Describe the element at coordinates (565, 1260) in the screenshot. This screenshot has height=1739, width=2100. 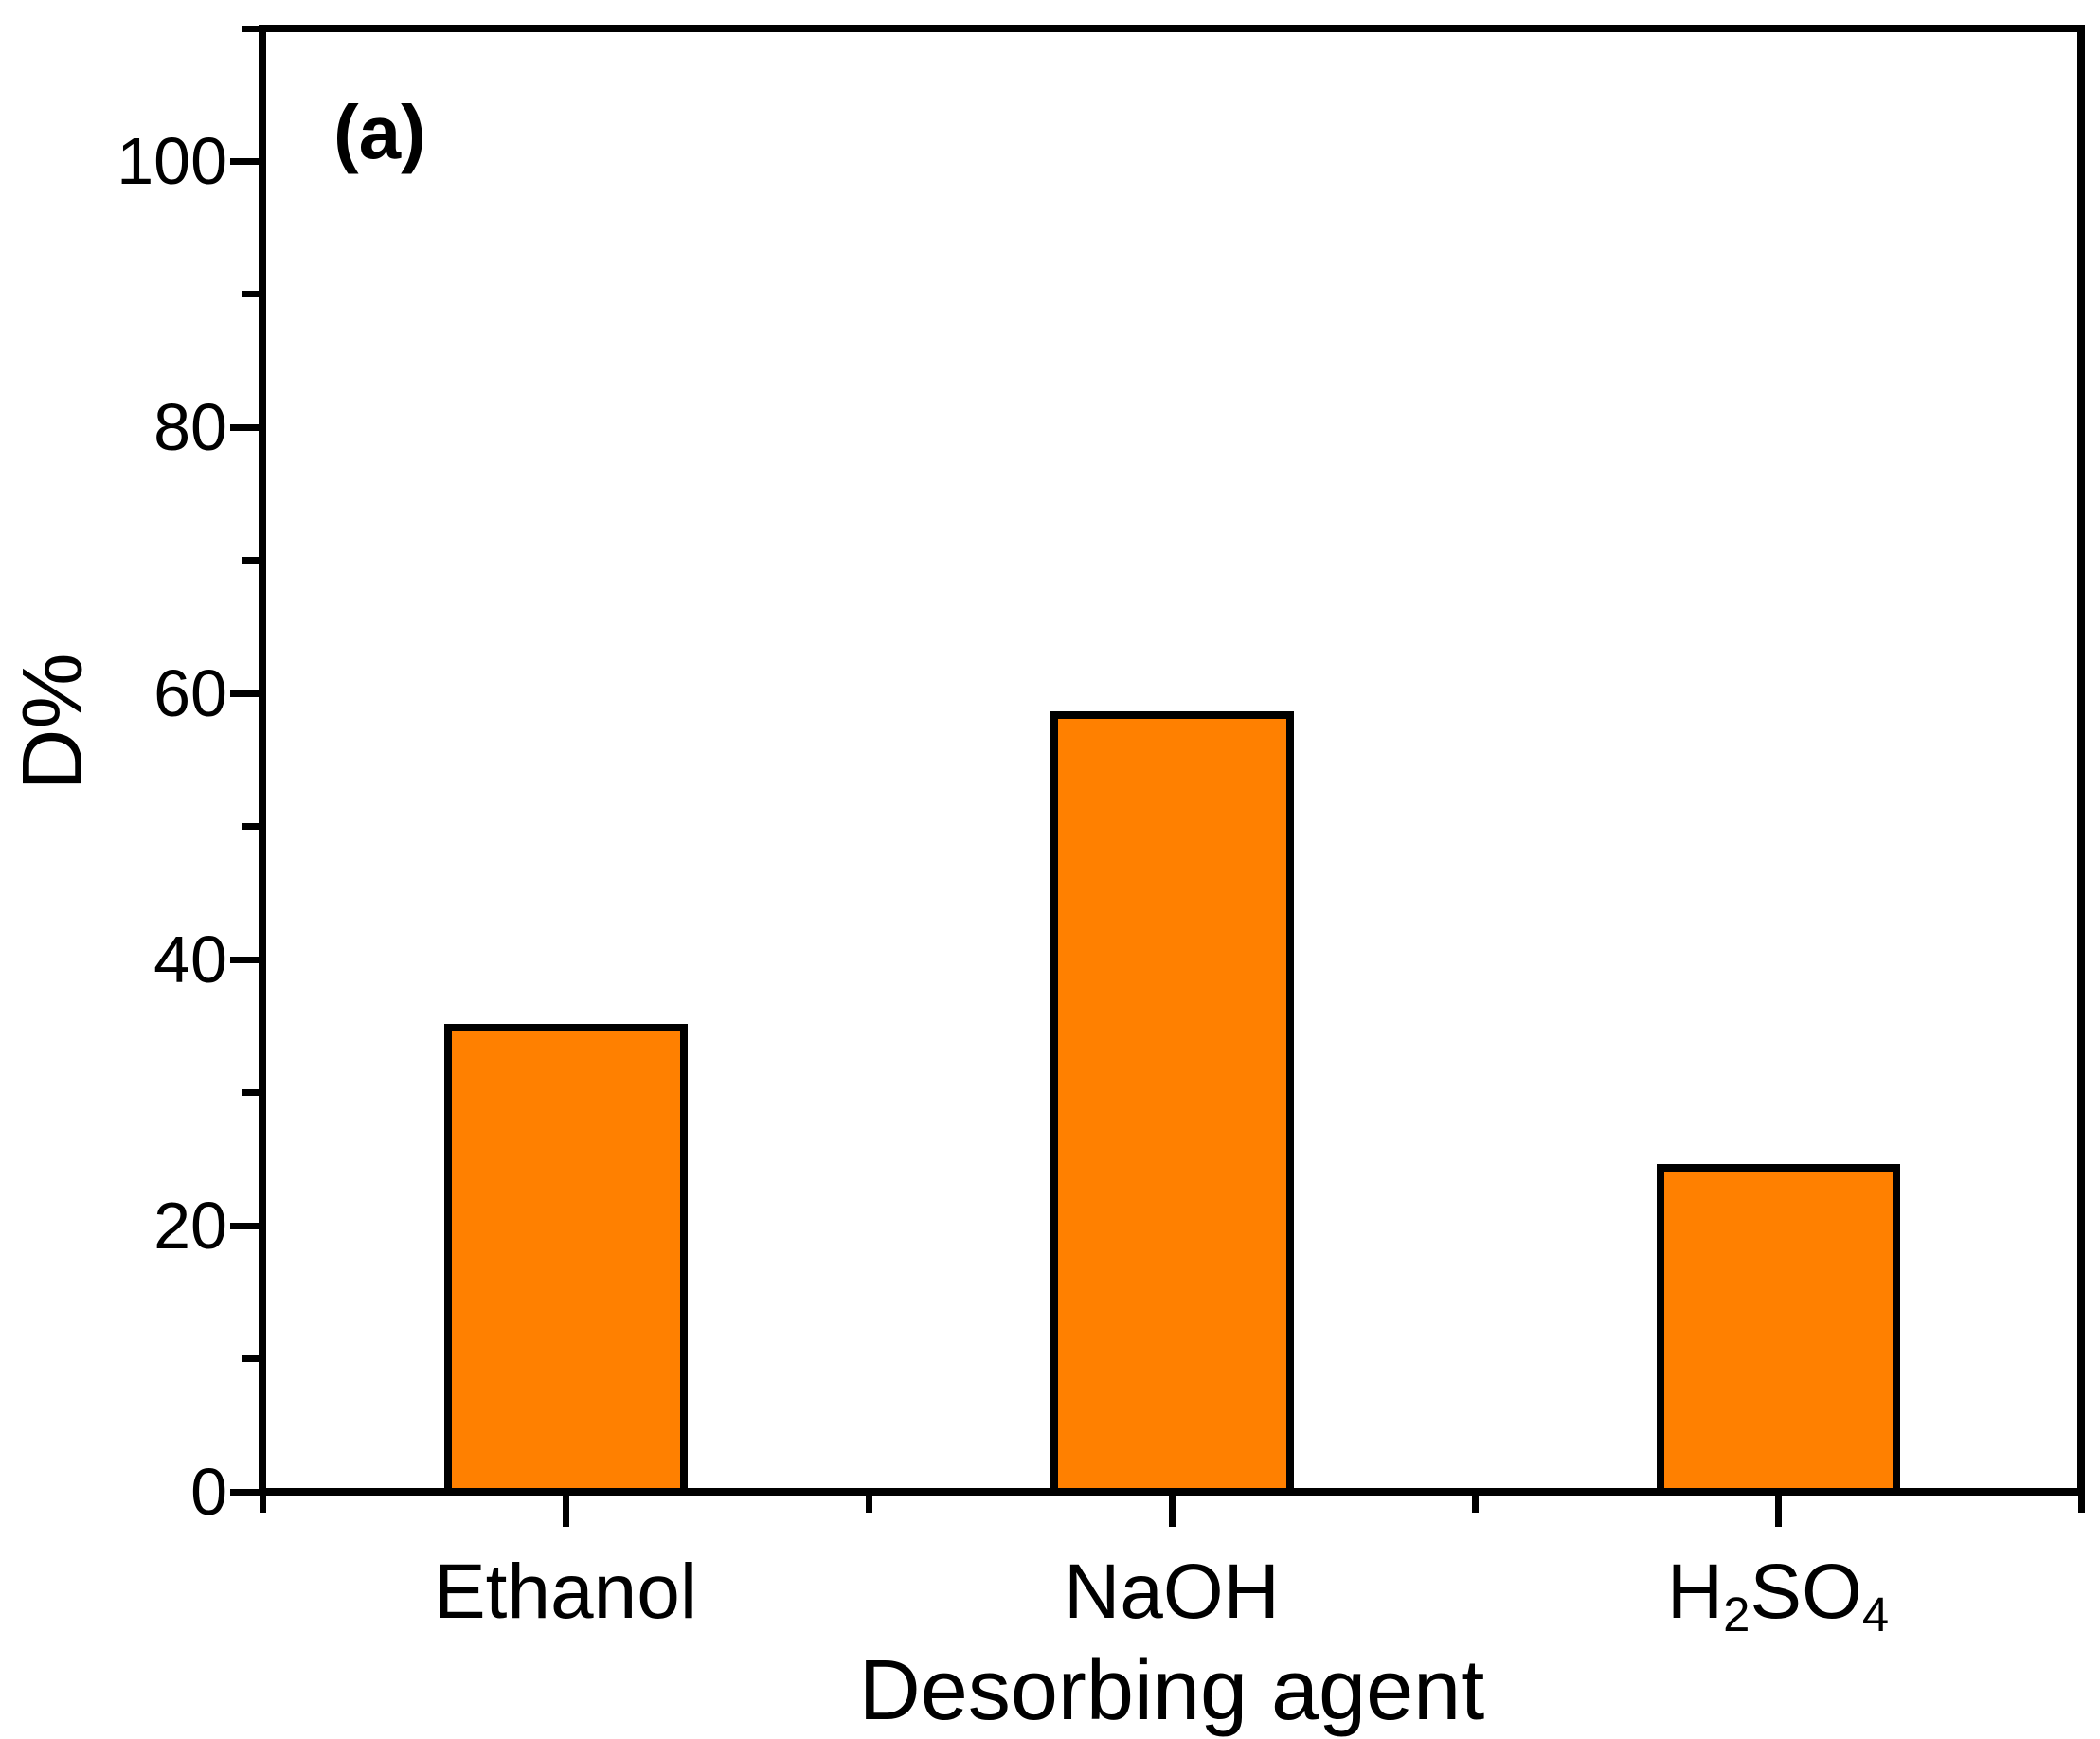
I see `bar-ethanol` at that location.